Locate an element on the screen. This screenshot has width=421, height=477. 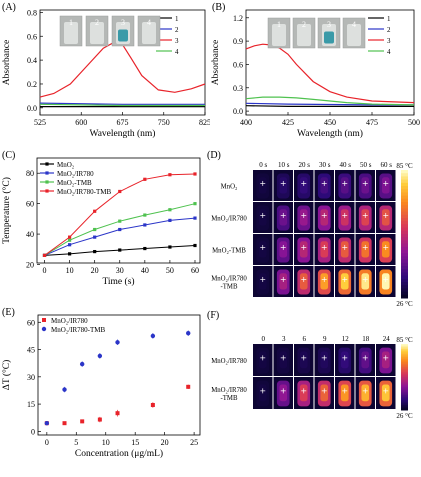
row-label: MnO₂ is located at coordinates (229, 187).